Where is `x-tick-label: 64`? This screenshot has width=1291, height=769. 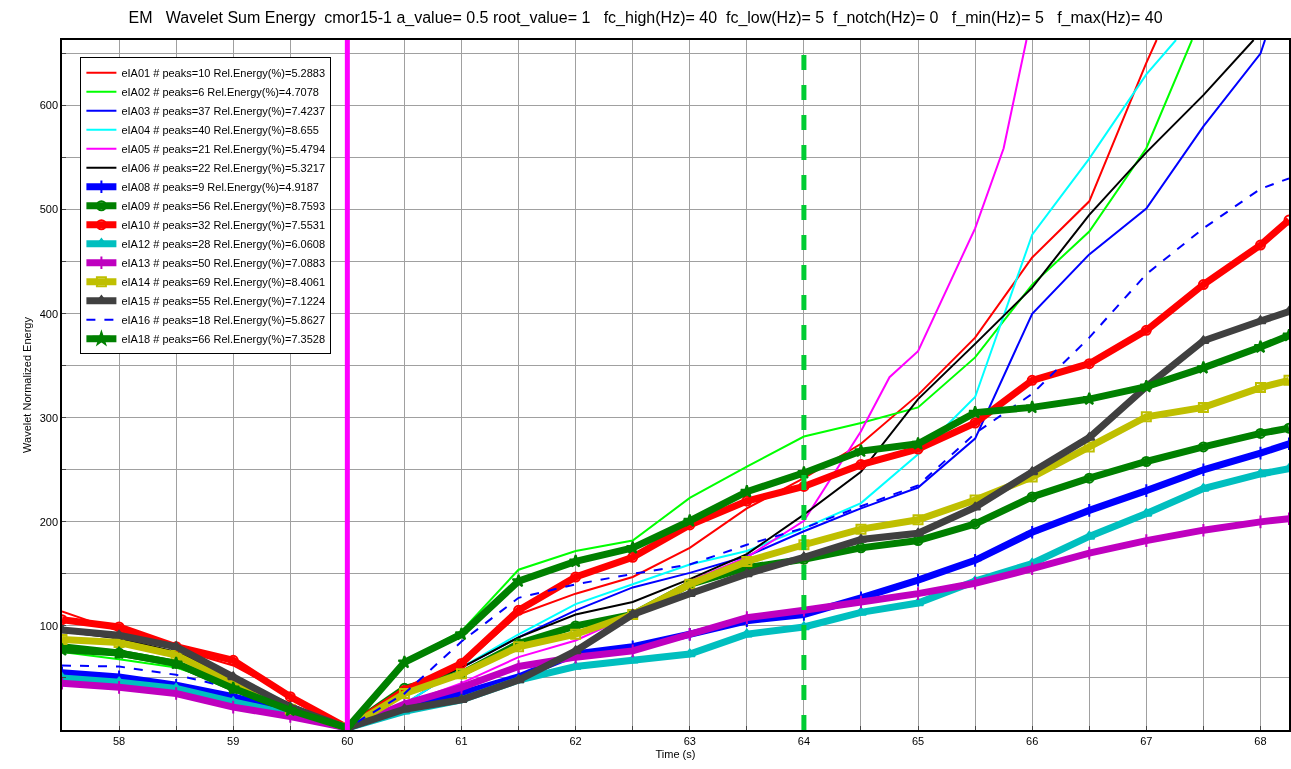
x-tick-label: 64 is located at coordinates (804, 740).